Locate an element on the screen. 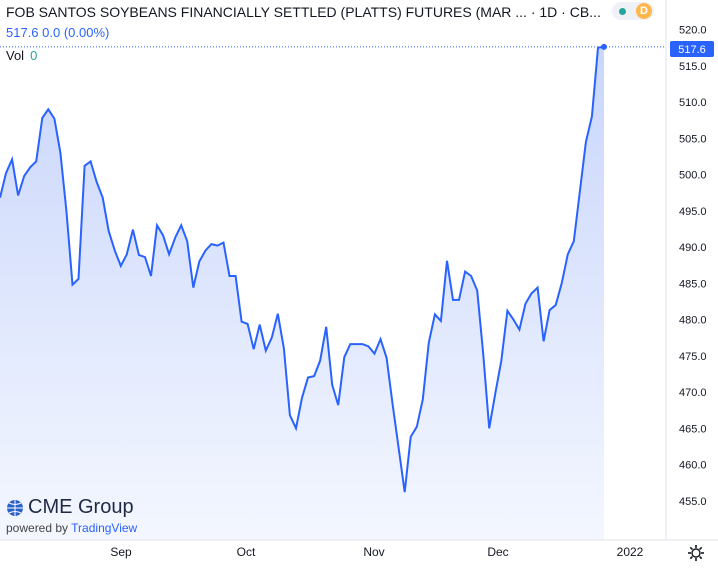 The width and height of the screenshot is (718, 572). time-axis: Sep Oct Nov Dec 2022 is located at coordinates (376, 552).